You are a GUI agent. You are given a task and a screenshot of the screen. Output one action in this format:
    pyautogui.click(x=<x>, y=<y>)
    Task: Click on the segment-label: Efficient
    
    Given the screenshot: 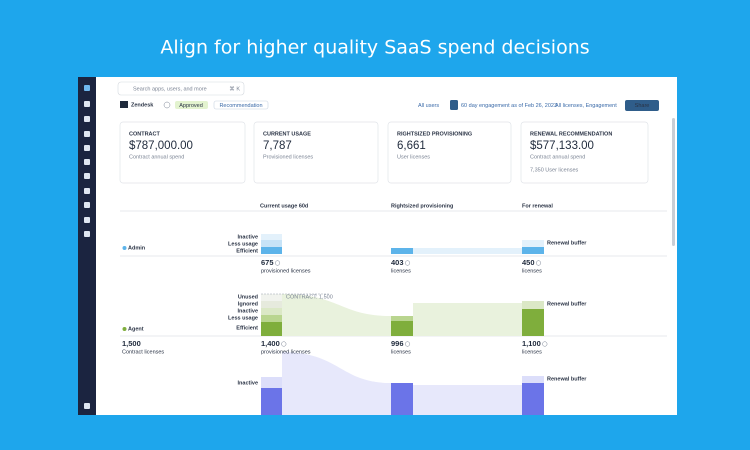 What is the action you would take?
    pyautogui.click(x=247, y=251)
    